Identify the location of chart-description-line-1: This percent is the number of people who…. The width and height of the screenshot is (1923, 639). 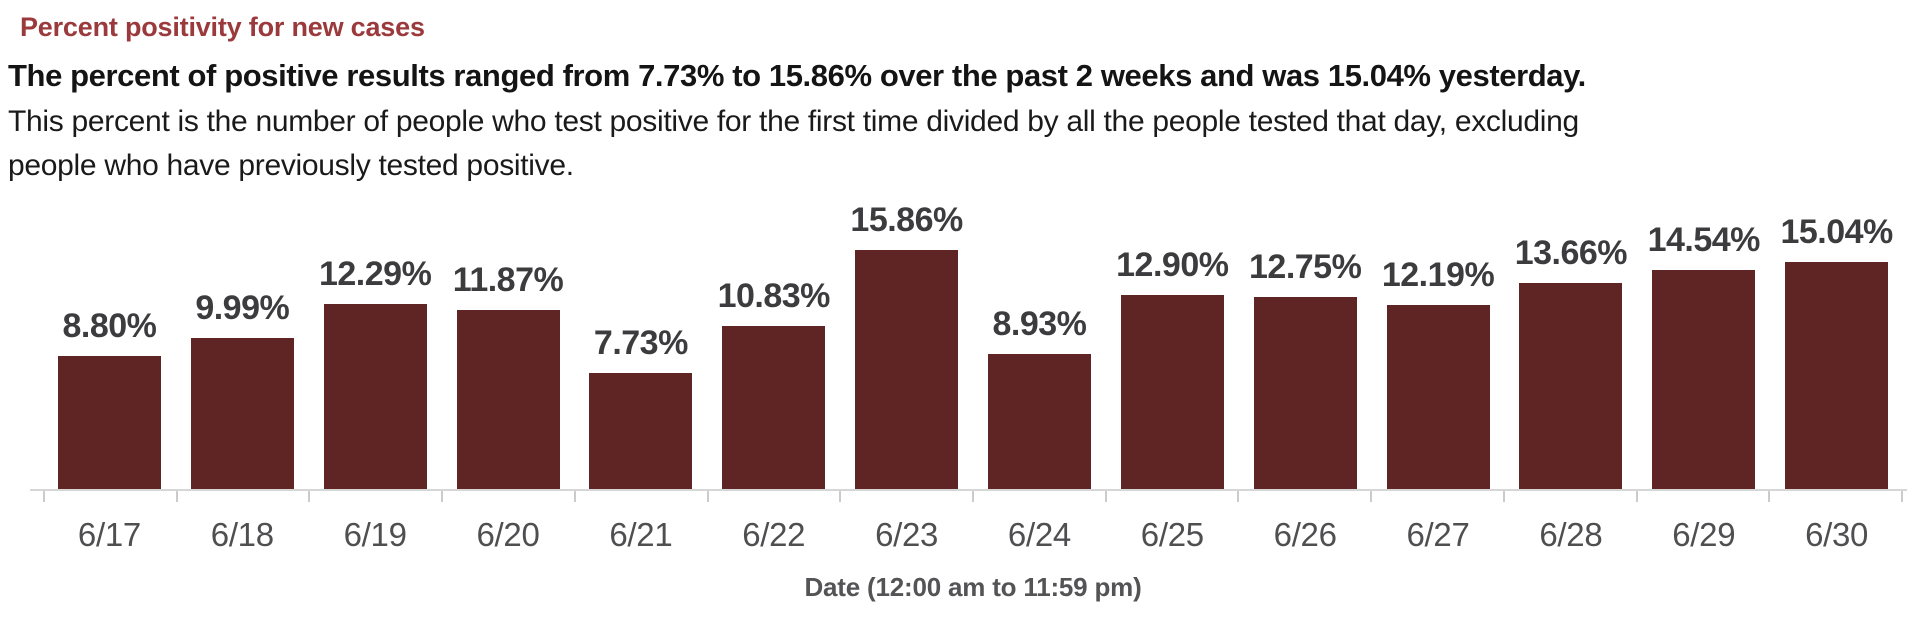
(793, 121).